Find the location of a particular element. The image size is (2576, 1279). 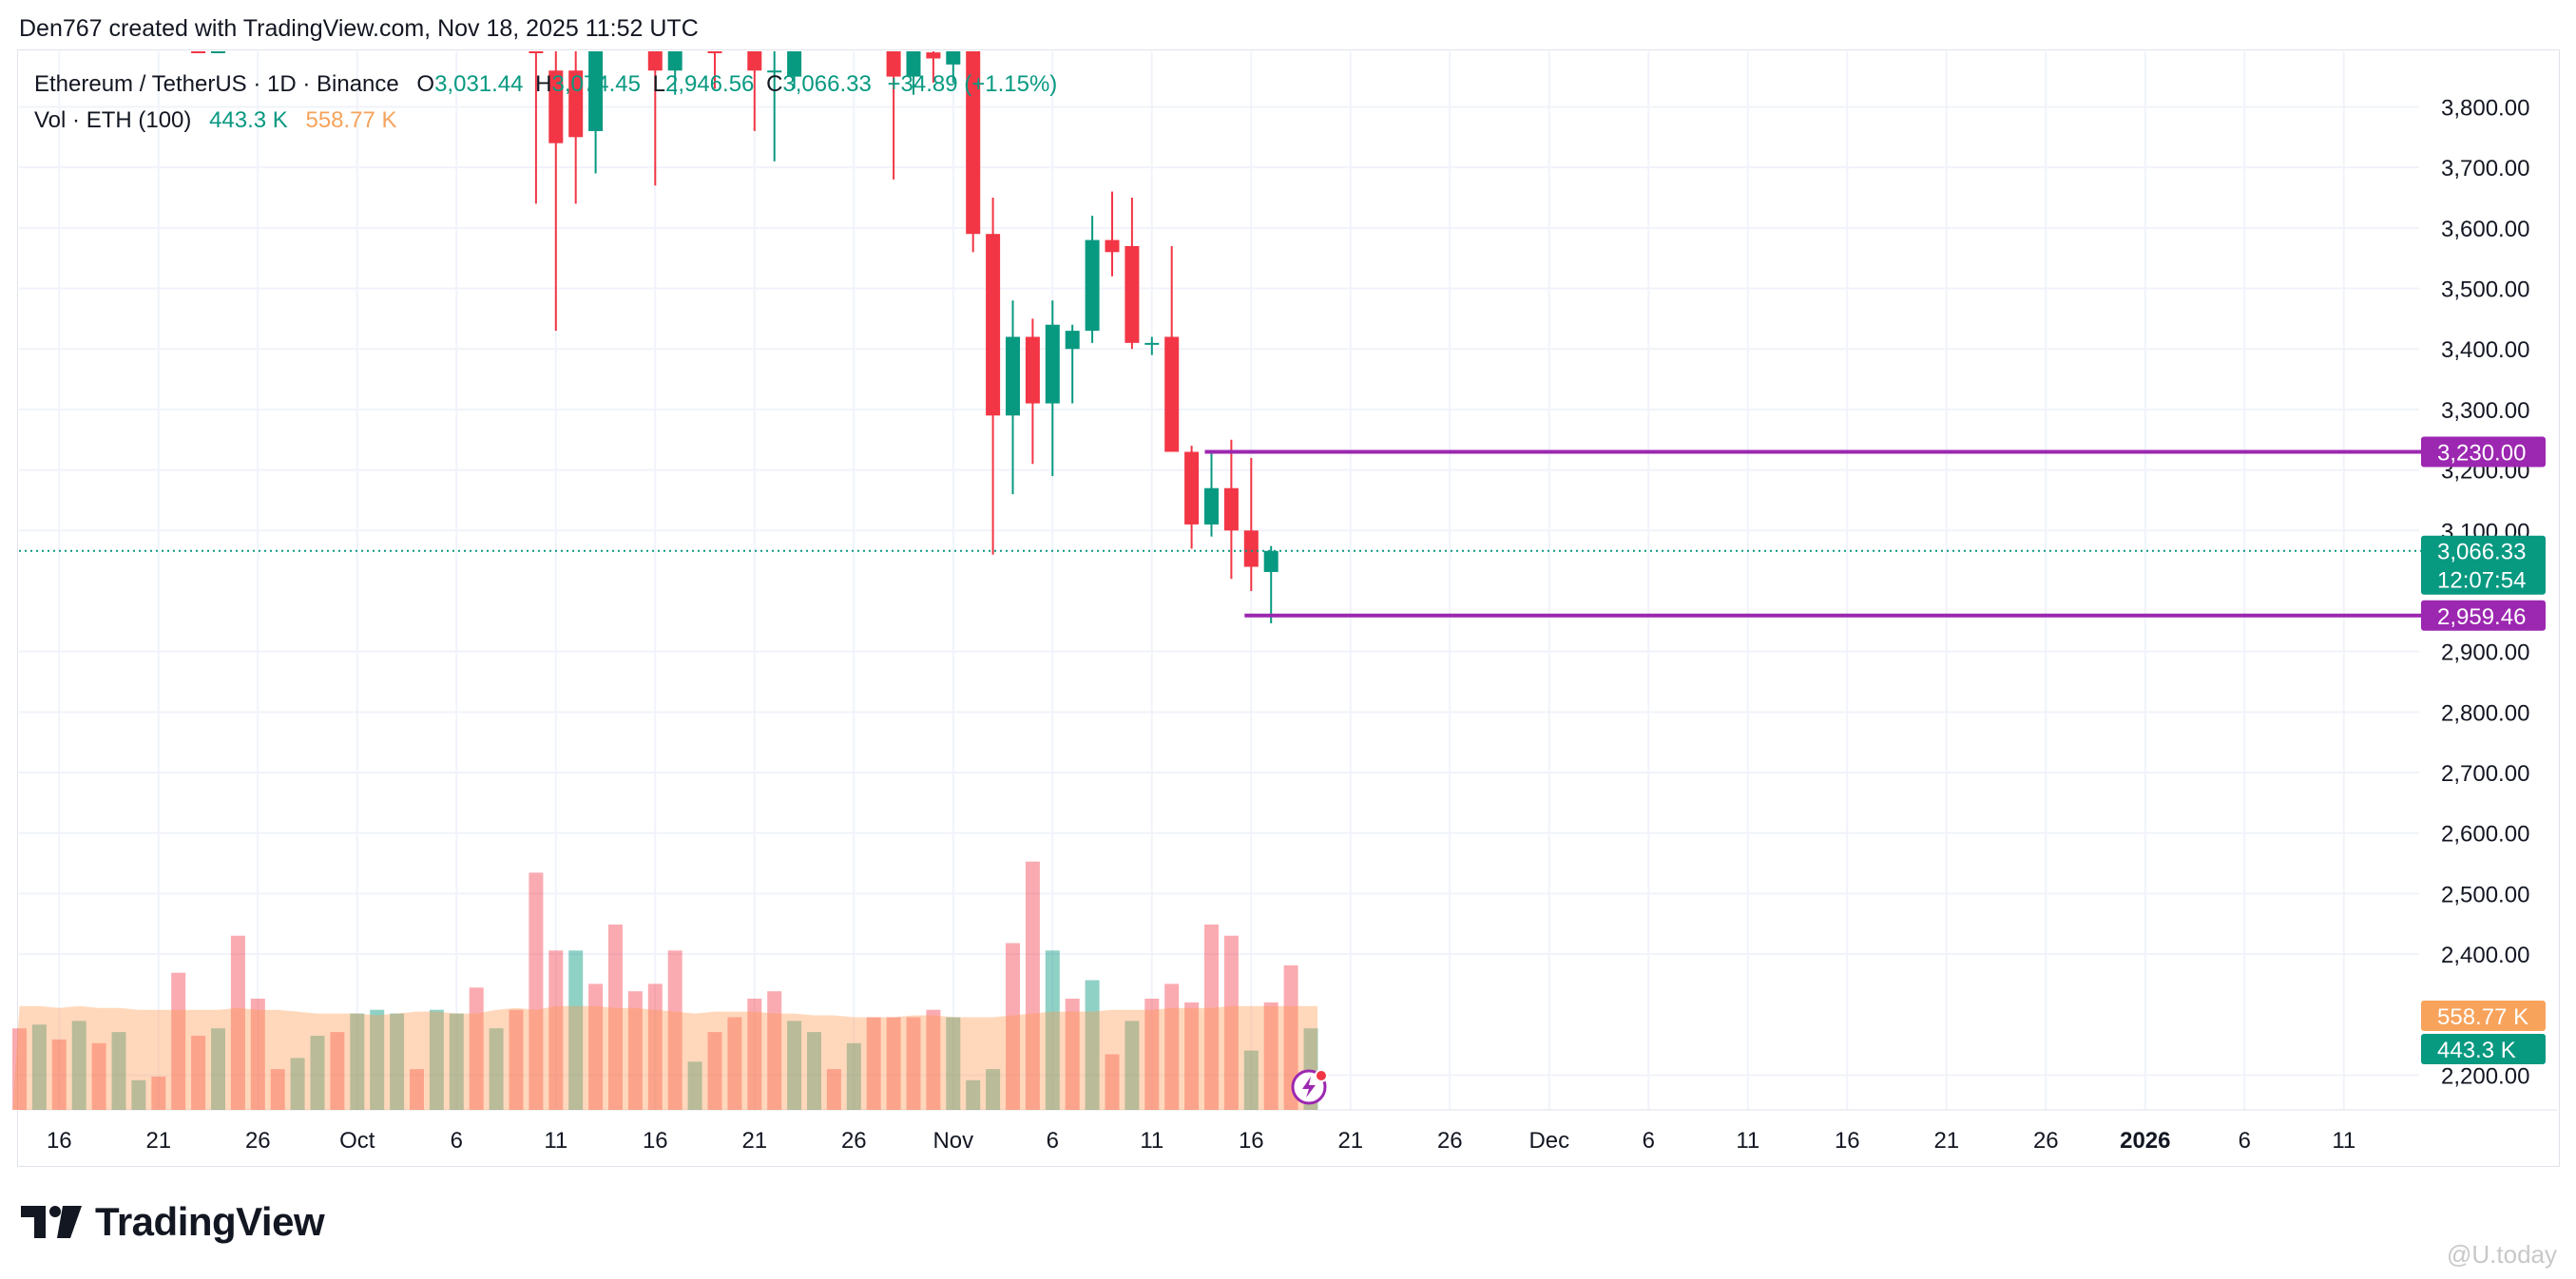

volume-value: 443.3 K is located at coordinates (249, 120).